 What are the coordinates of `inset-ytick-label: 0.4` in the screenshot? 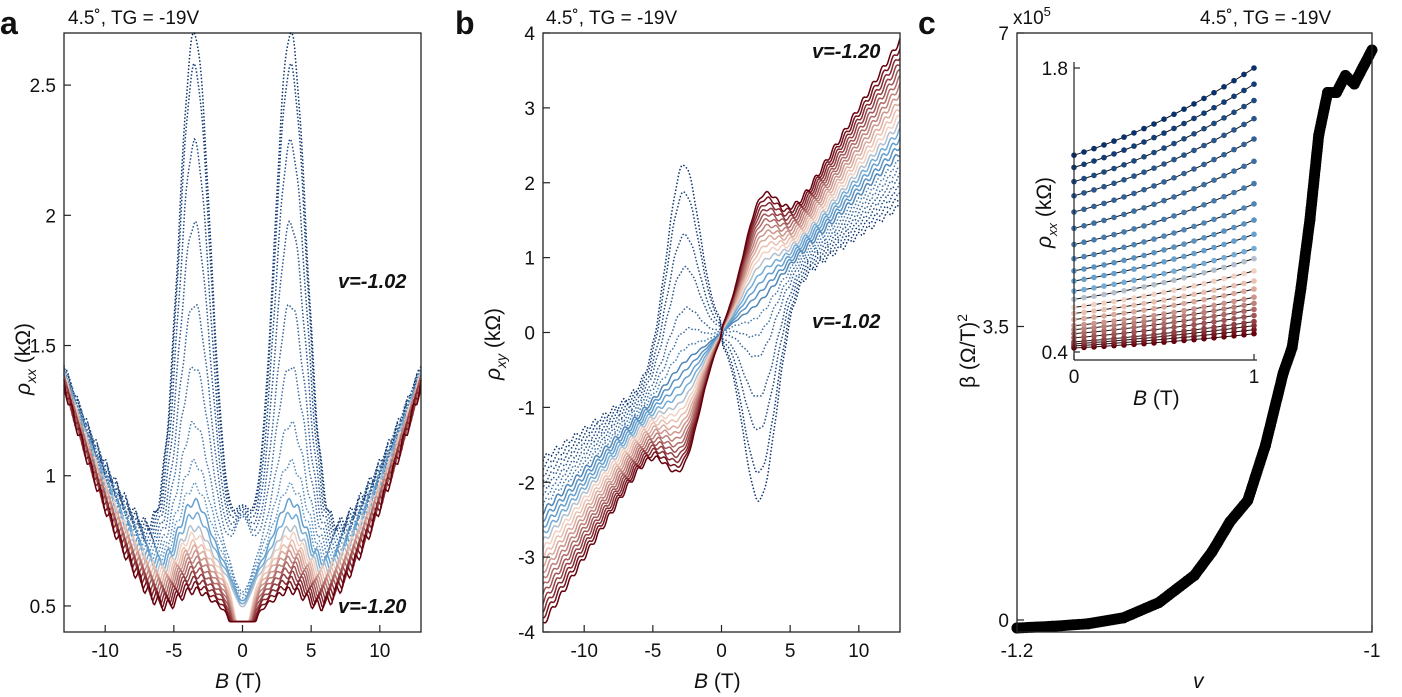 It's located at (1055, 353).